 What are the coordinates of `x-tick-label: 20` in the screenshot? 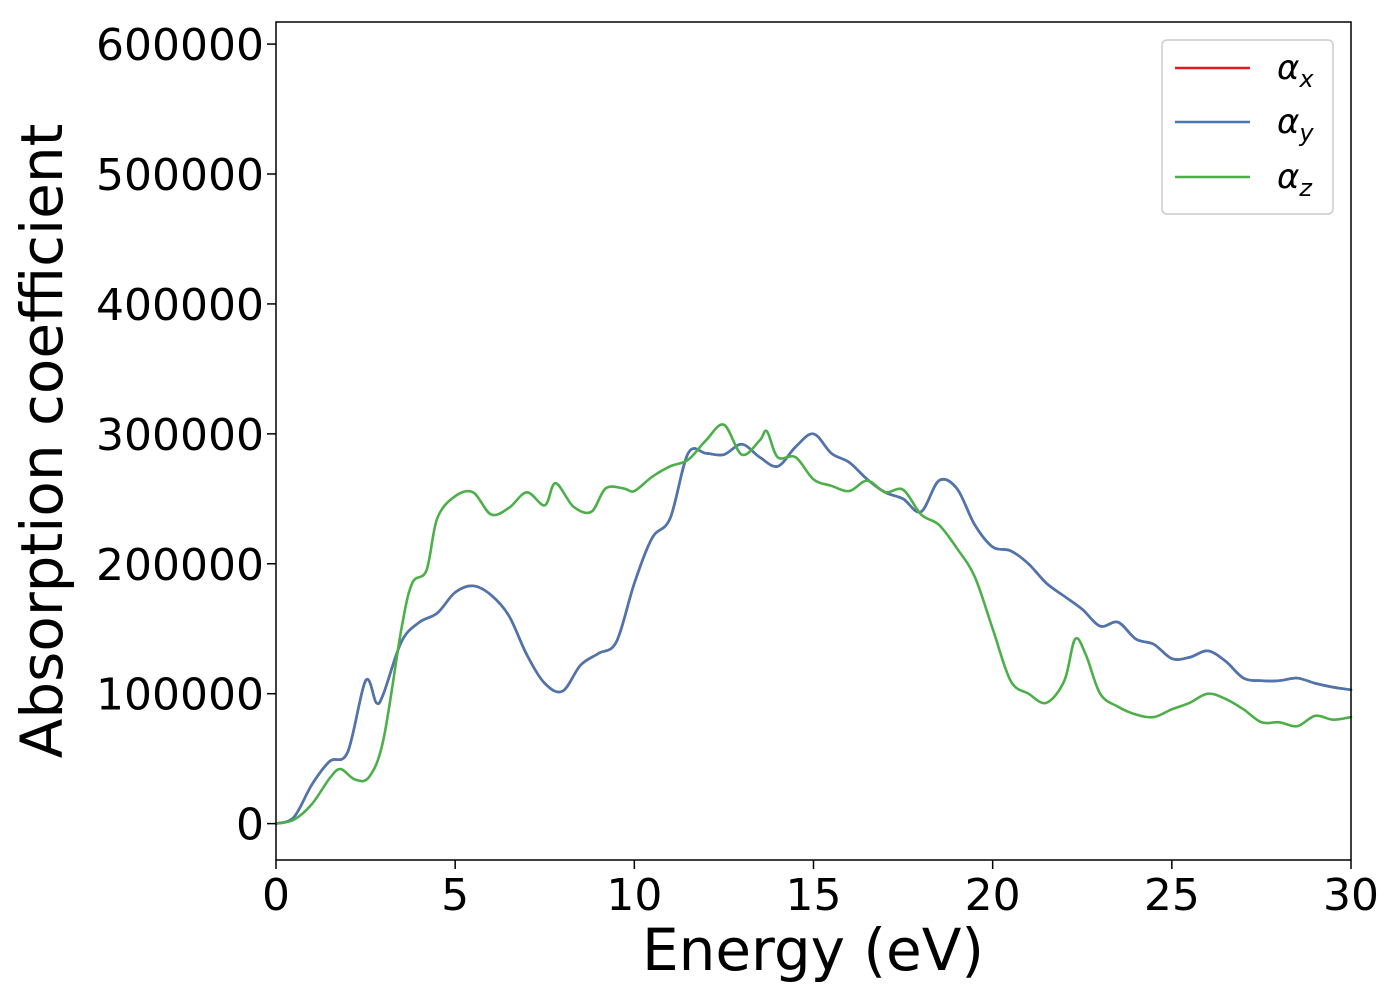 It's located at (993, 895).